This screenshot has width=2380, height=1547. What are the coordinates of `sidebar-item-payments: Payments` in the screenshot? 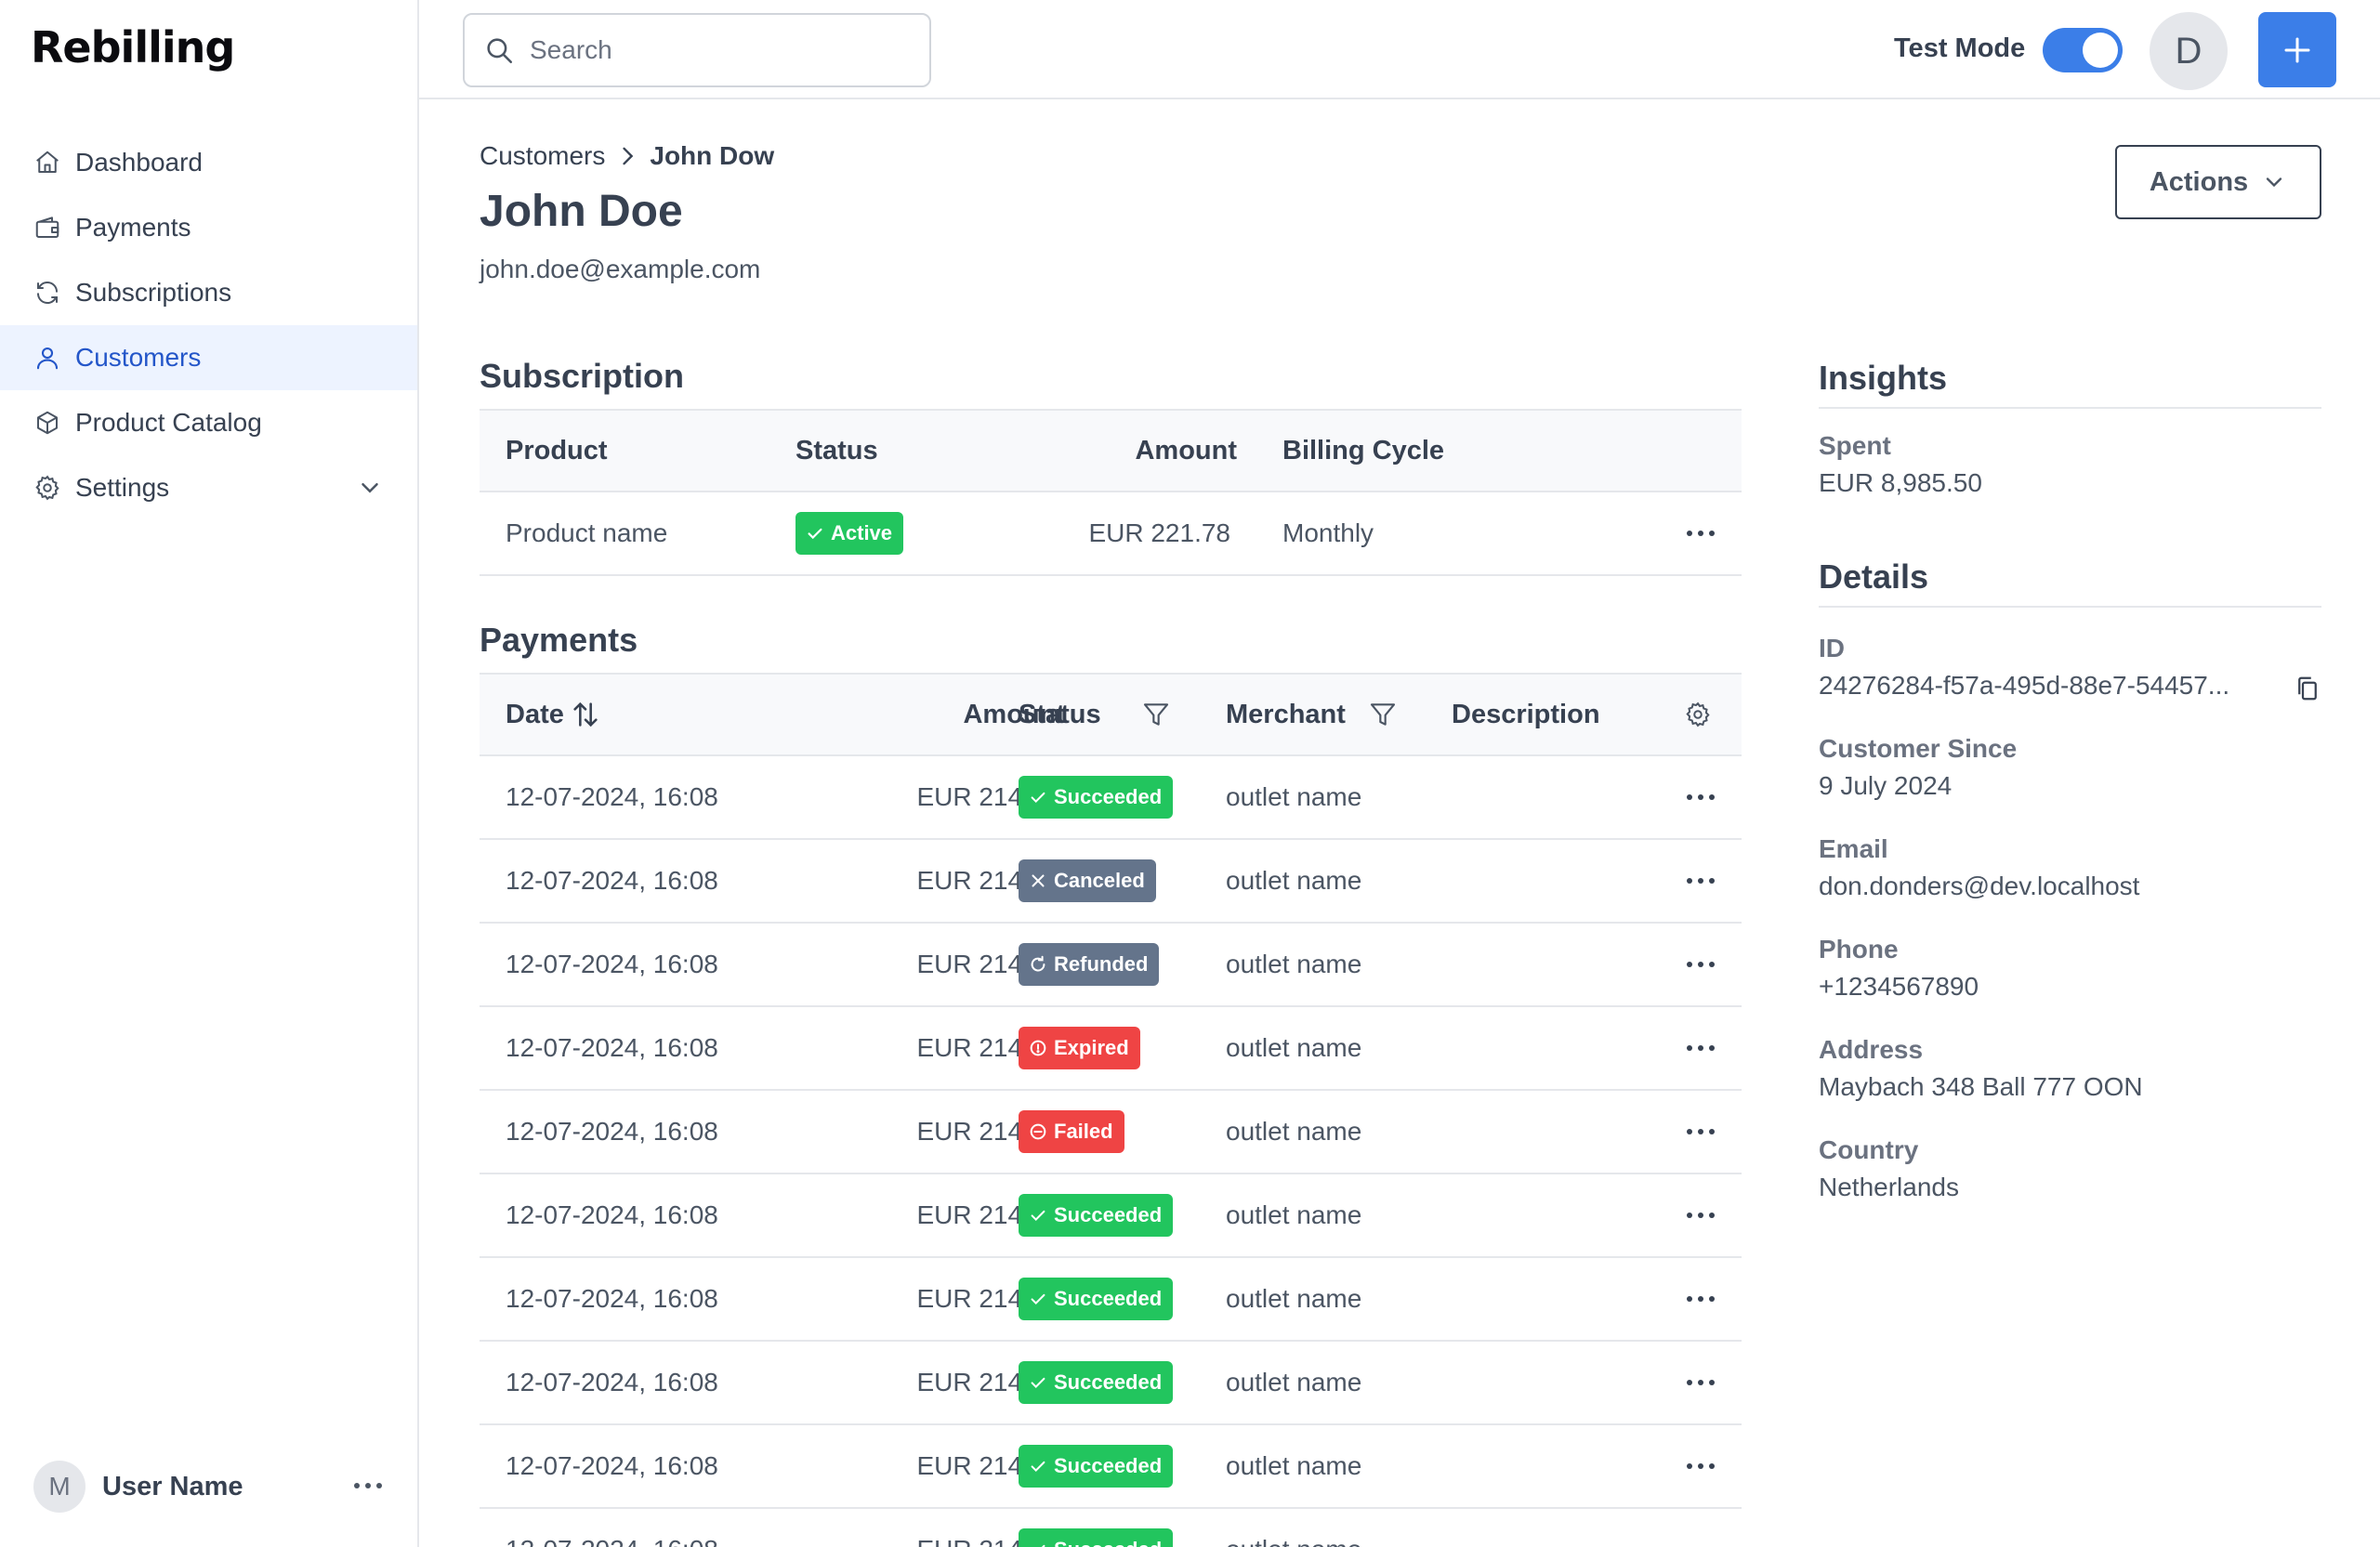 It's located at (208, 227).